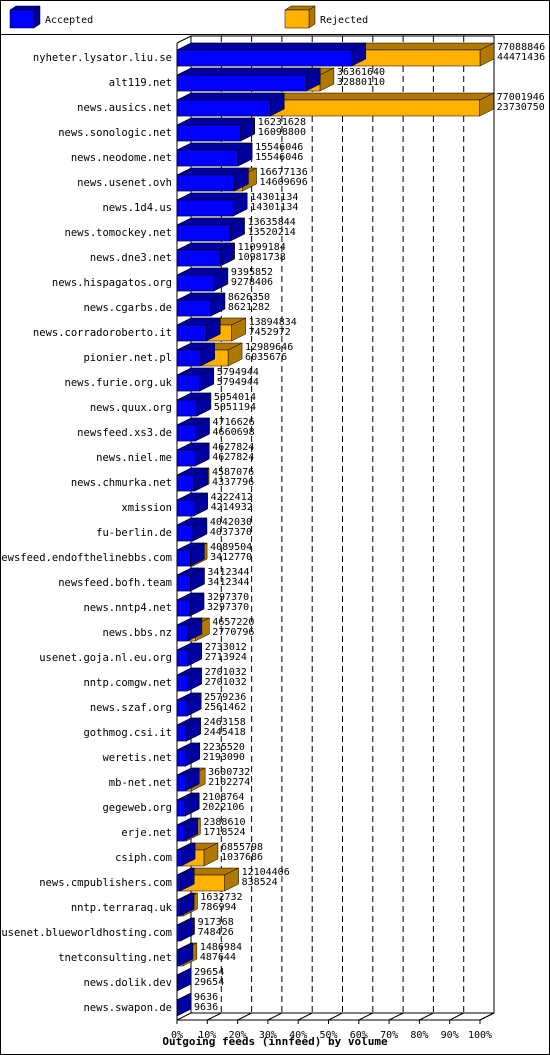 The width and height of the screenshot is (550, 1055). I want to click on y-tick-label: news.nntp4.net, so click(127, 608).